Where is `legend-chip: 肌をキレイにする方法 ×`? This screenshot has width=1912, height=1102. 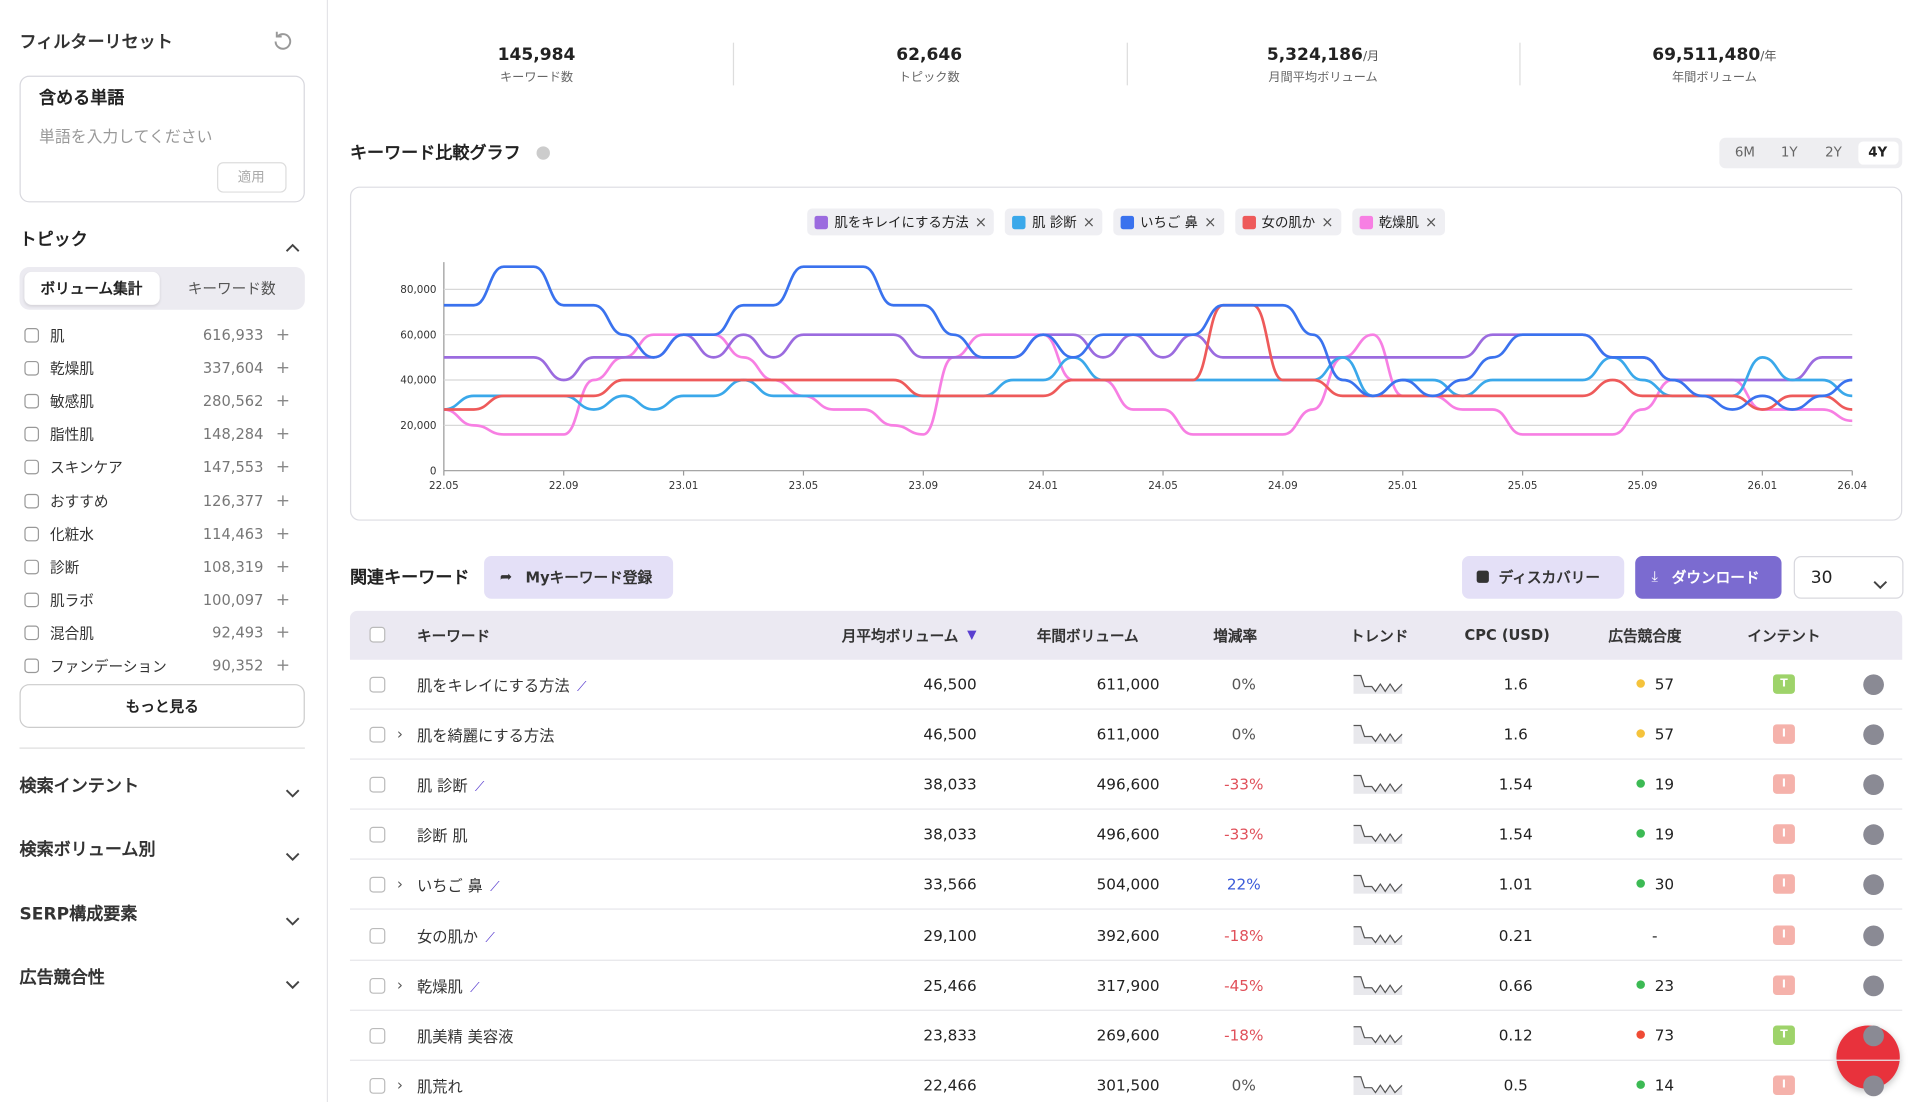 legend-chip: 肌をキレイにする方法 × is located at coordinates (901, 222).